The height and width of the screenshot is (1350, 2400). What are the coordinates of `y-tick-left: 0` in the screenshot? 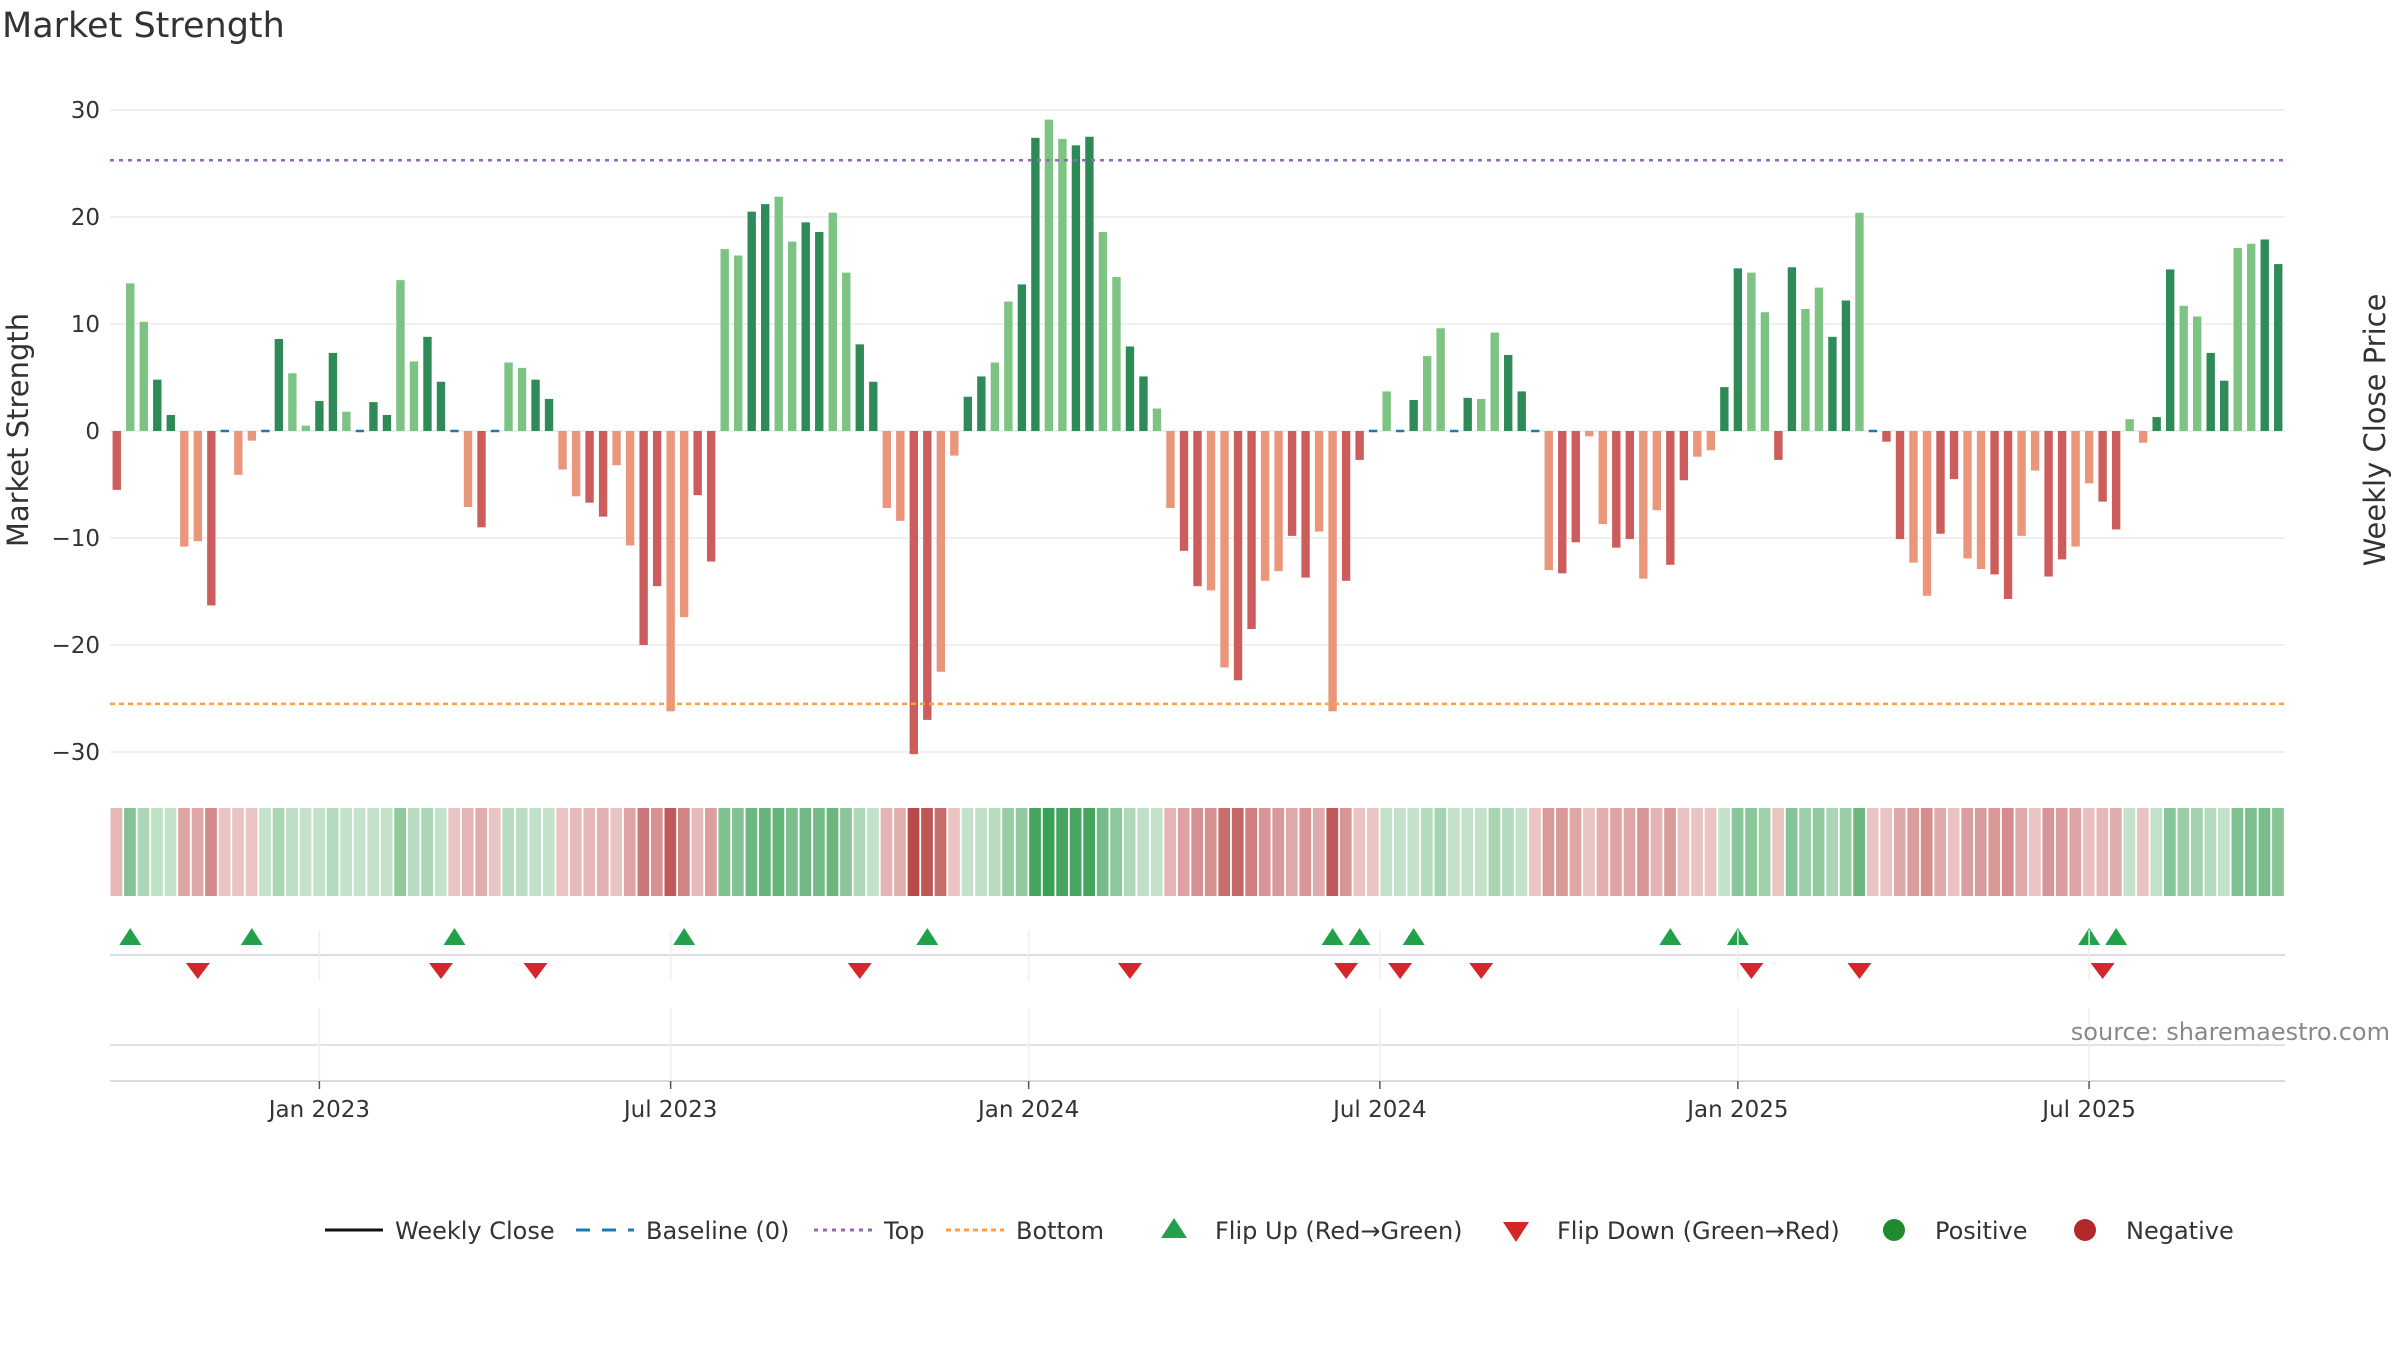 It's located at (92, 432).